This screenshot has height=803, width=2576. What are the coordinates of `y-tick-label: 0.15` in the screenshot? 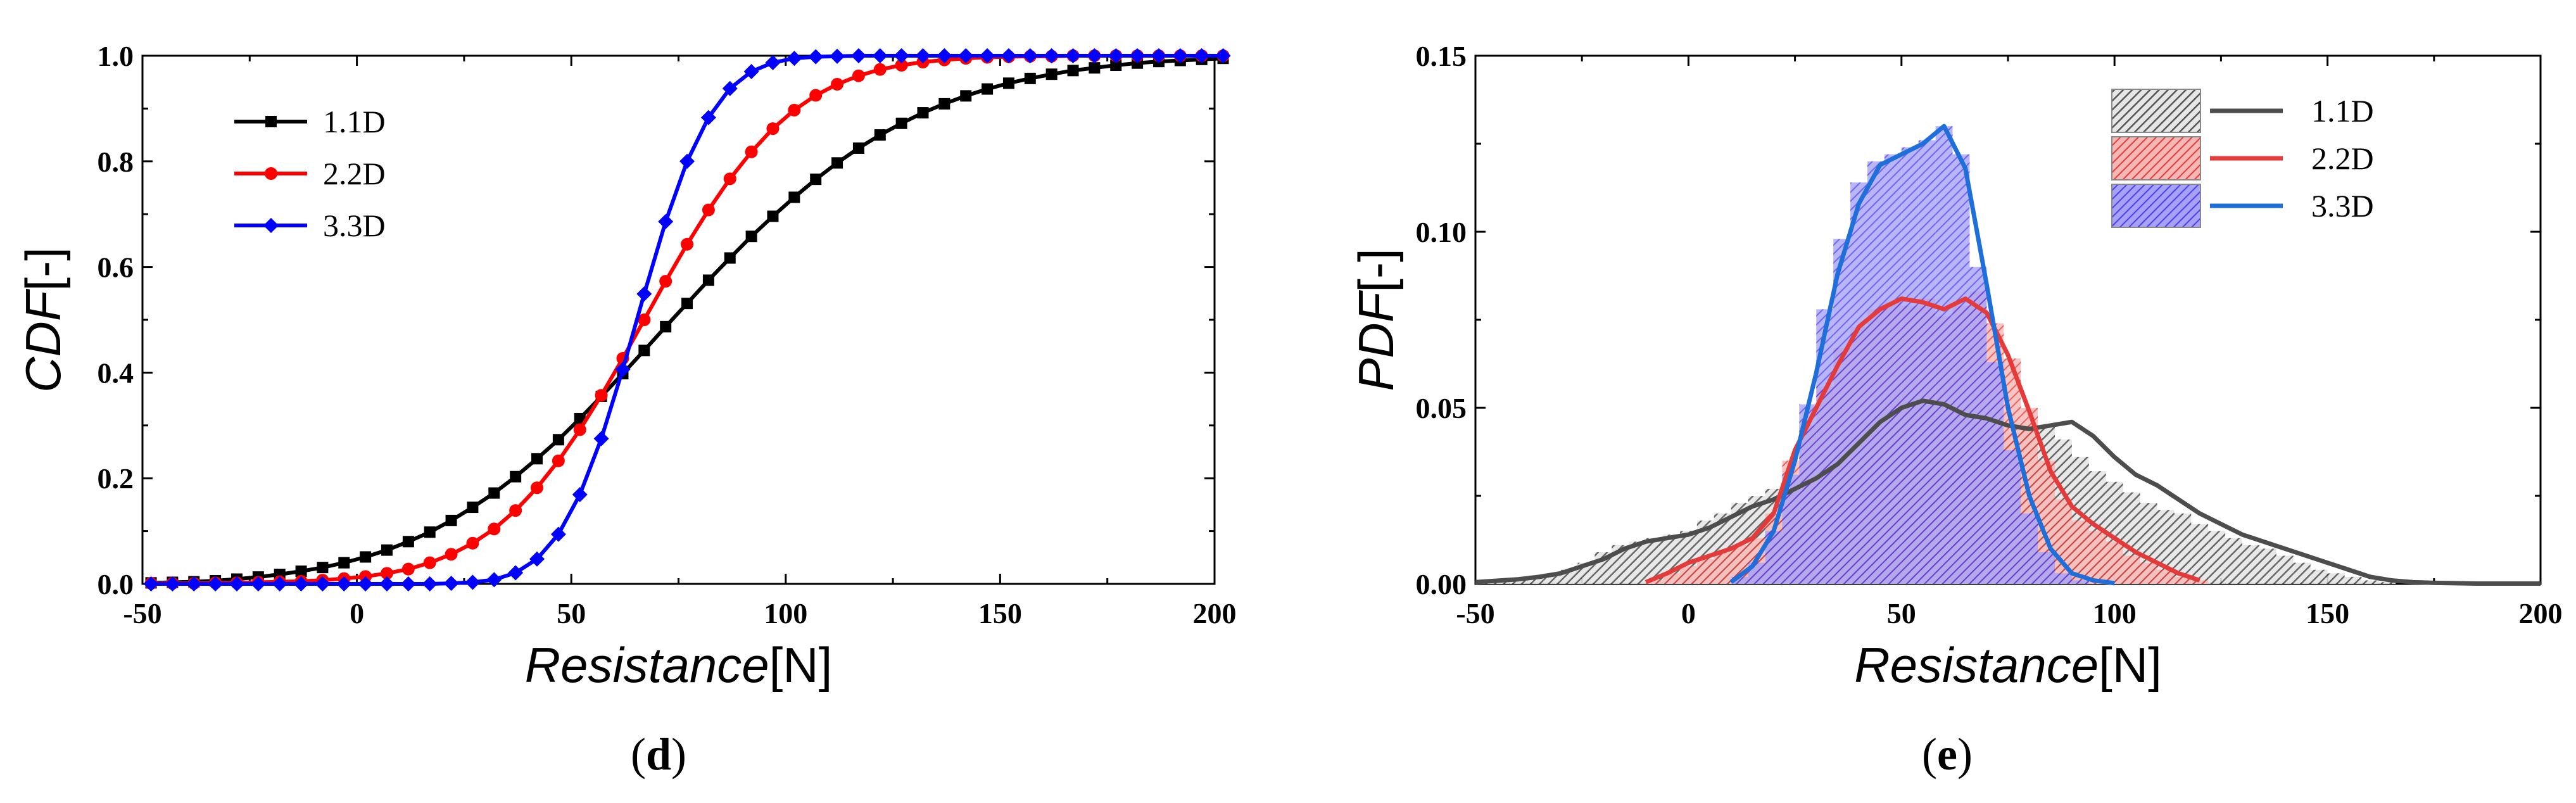 It's located at (1441, 56).